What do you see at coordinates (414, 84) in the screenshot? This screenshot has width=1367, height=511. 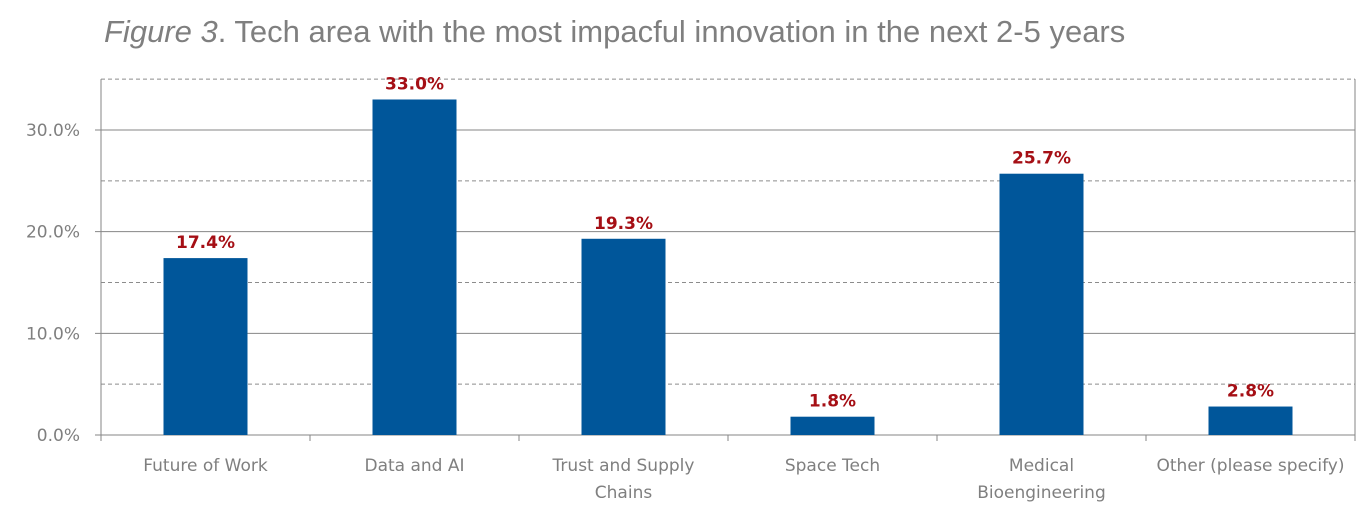 I see `data-label: 33.0%` at bounding box center [414, 84].